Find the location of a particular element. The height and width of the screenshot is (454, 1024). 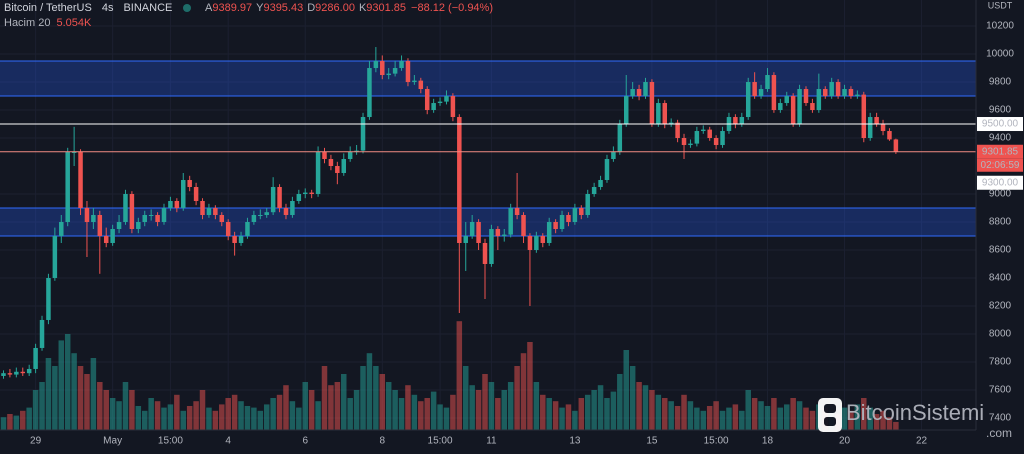

ohlc-key: A is located at coordinates (209, 8).